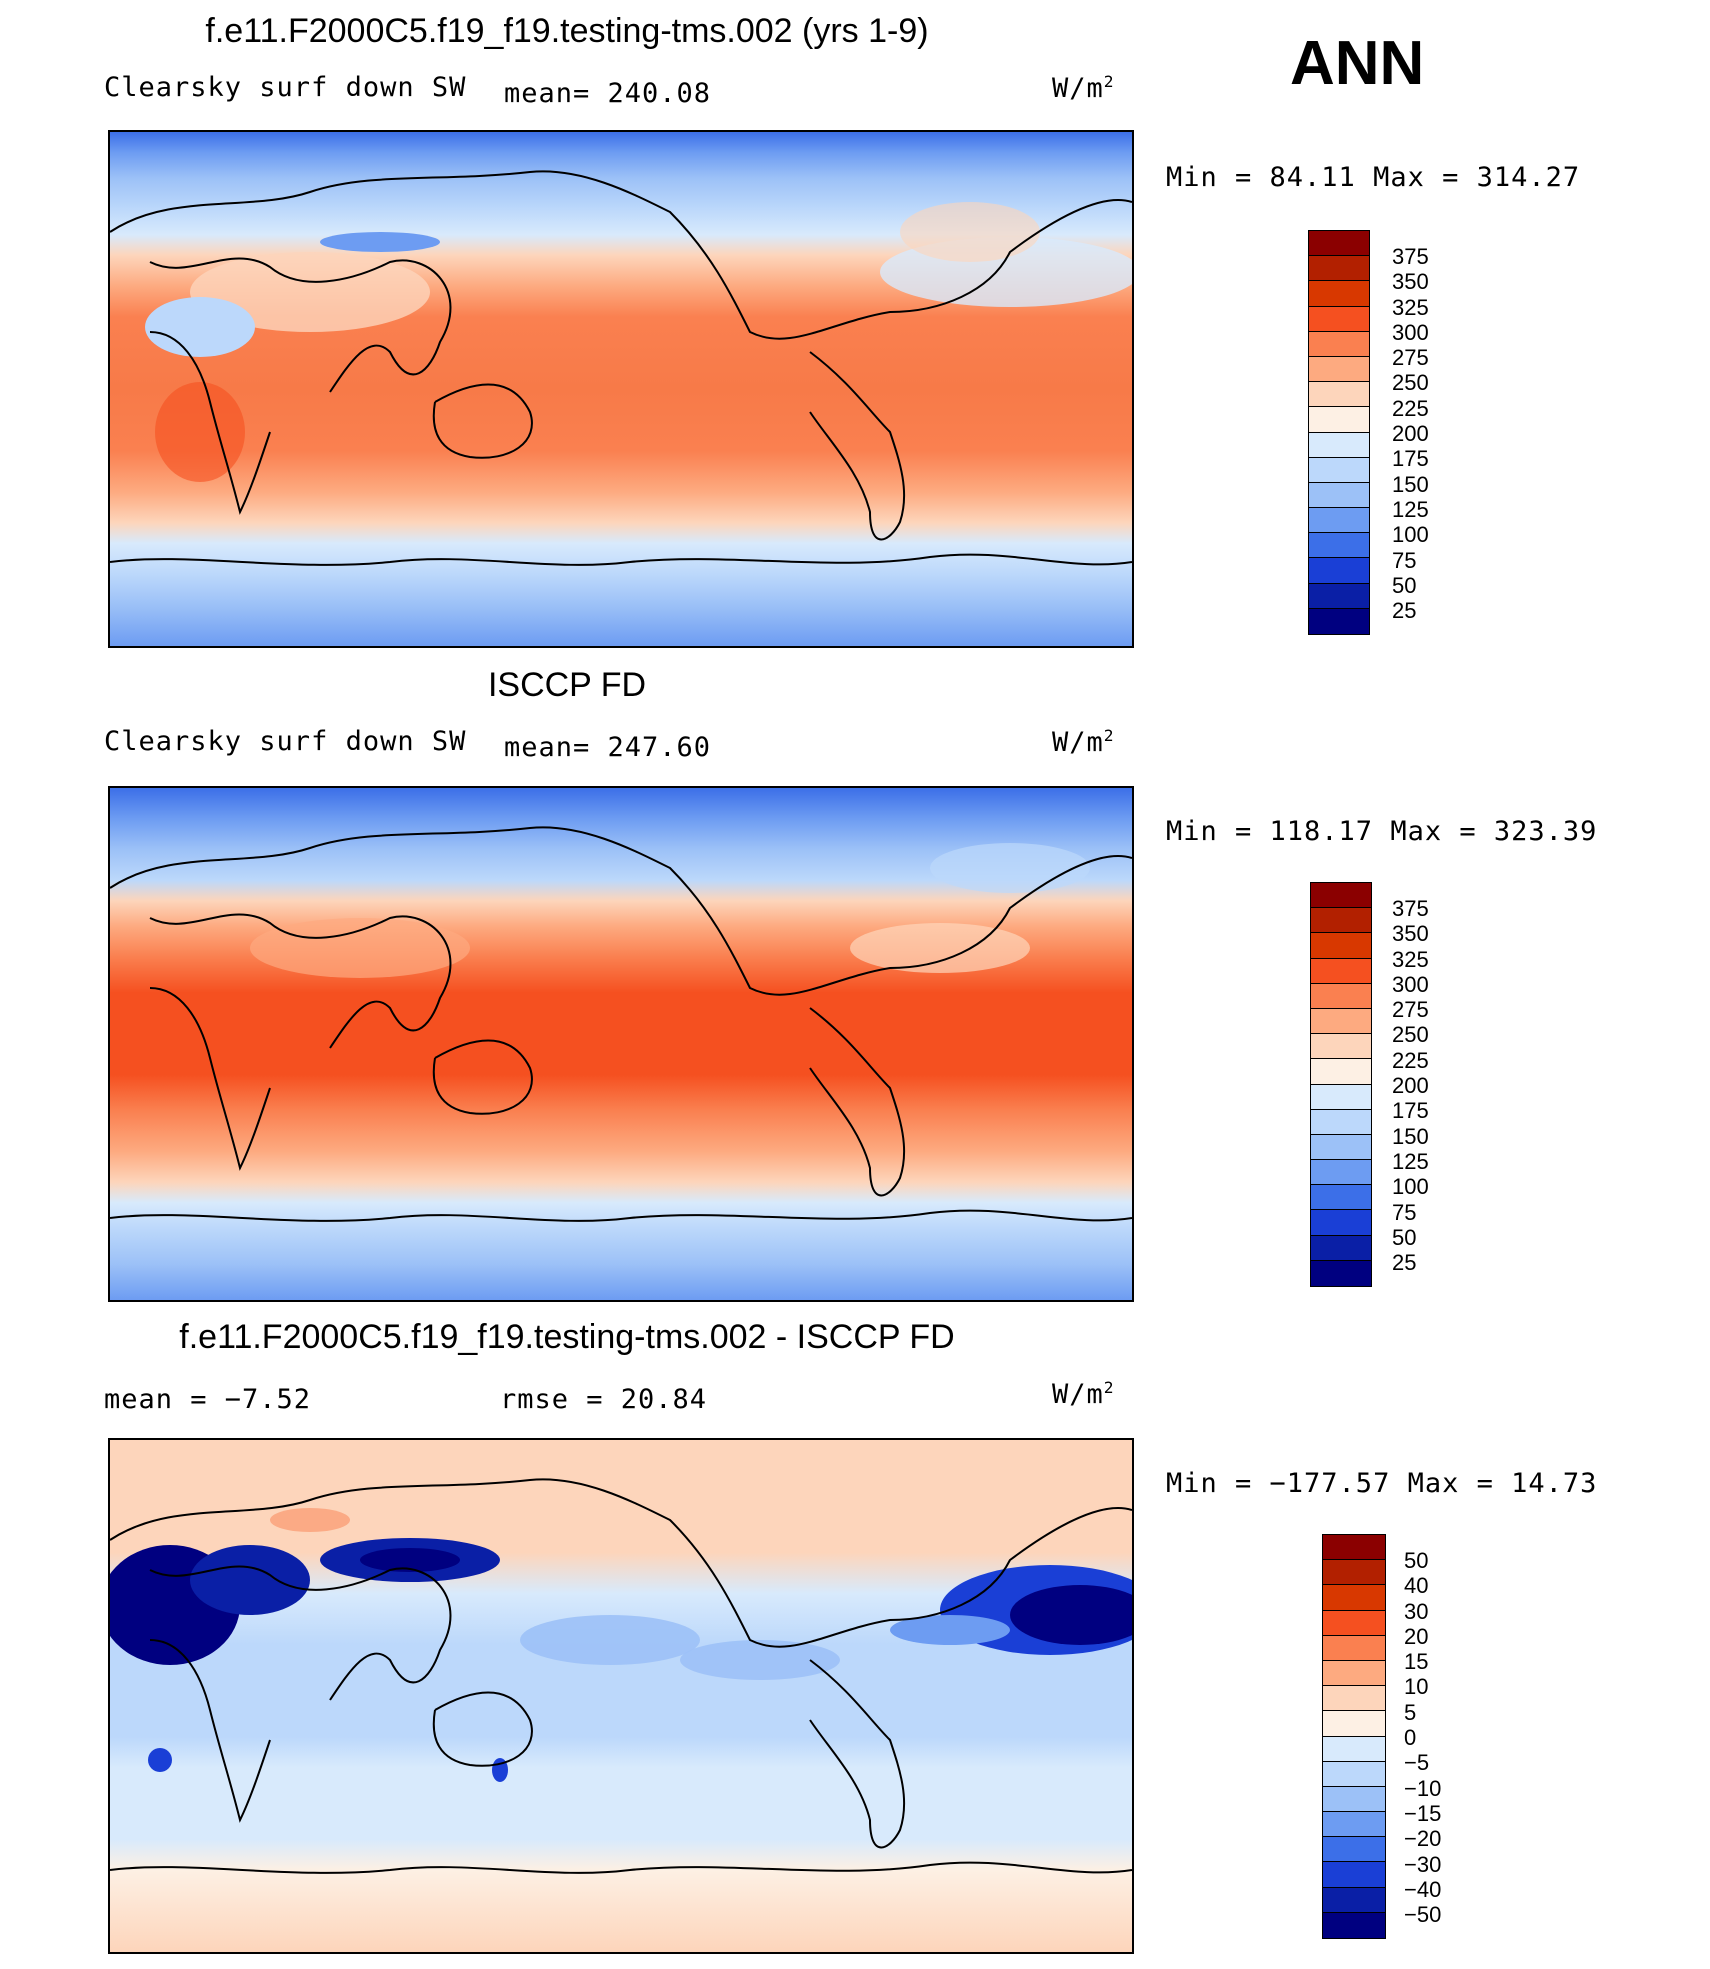 This screenshot has height=1969, width=1710. What do you see at coordinates (1083, 88) in the screenshot?
I see `panel1-units: W/m2` at bounding box center [1083, 88].